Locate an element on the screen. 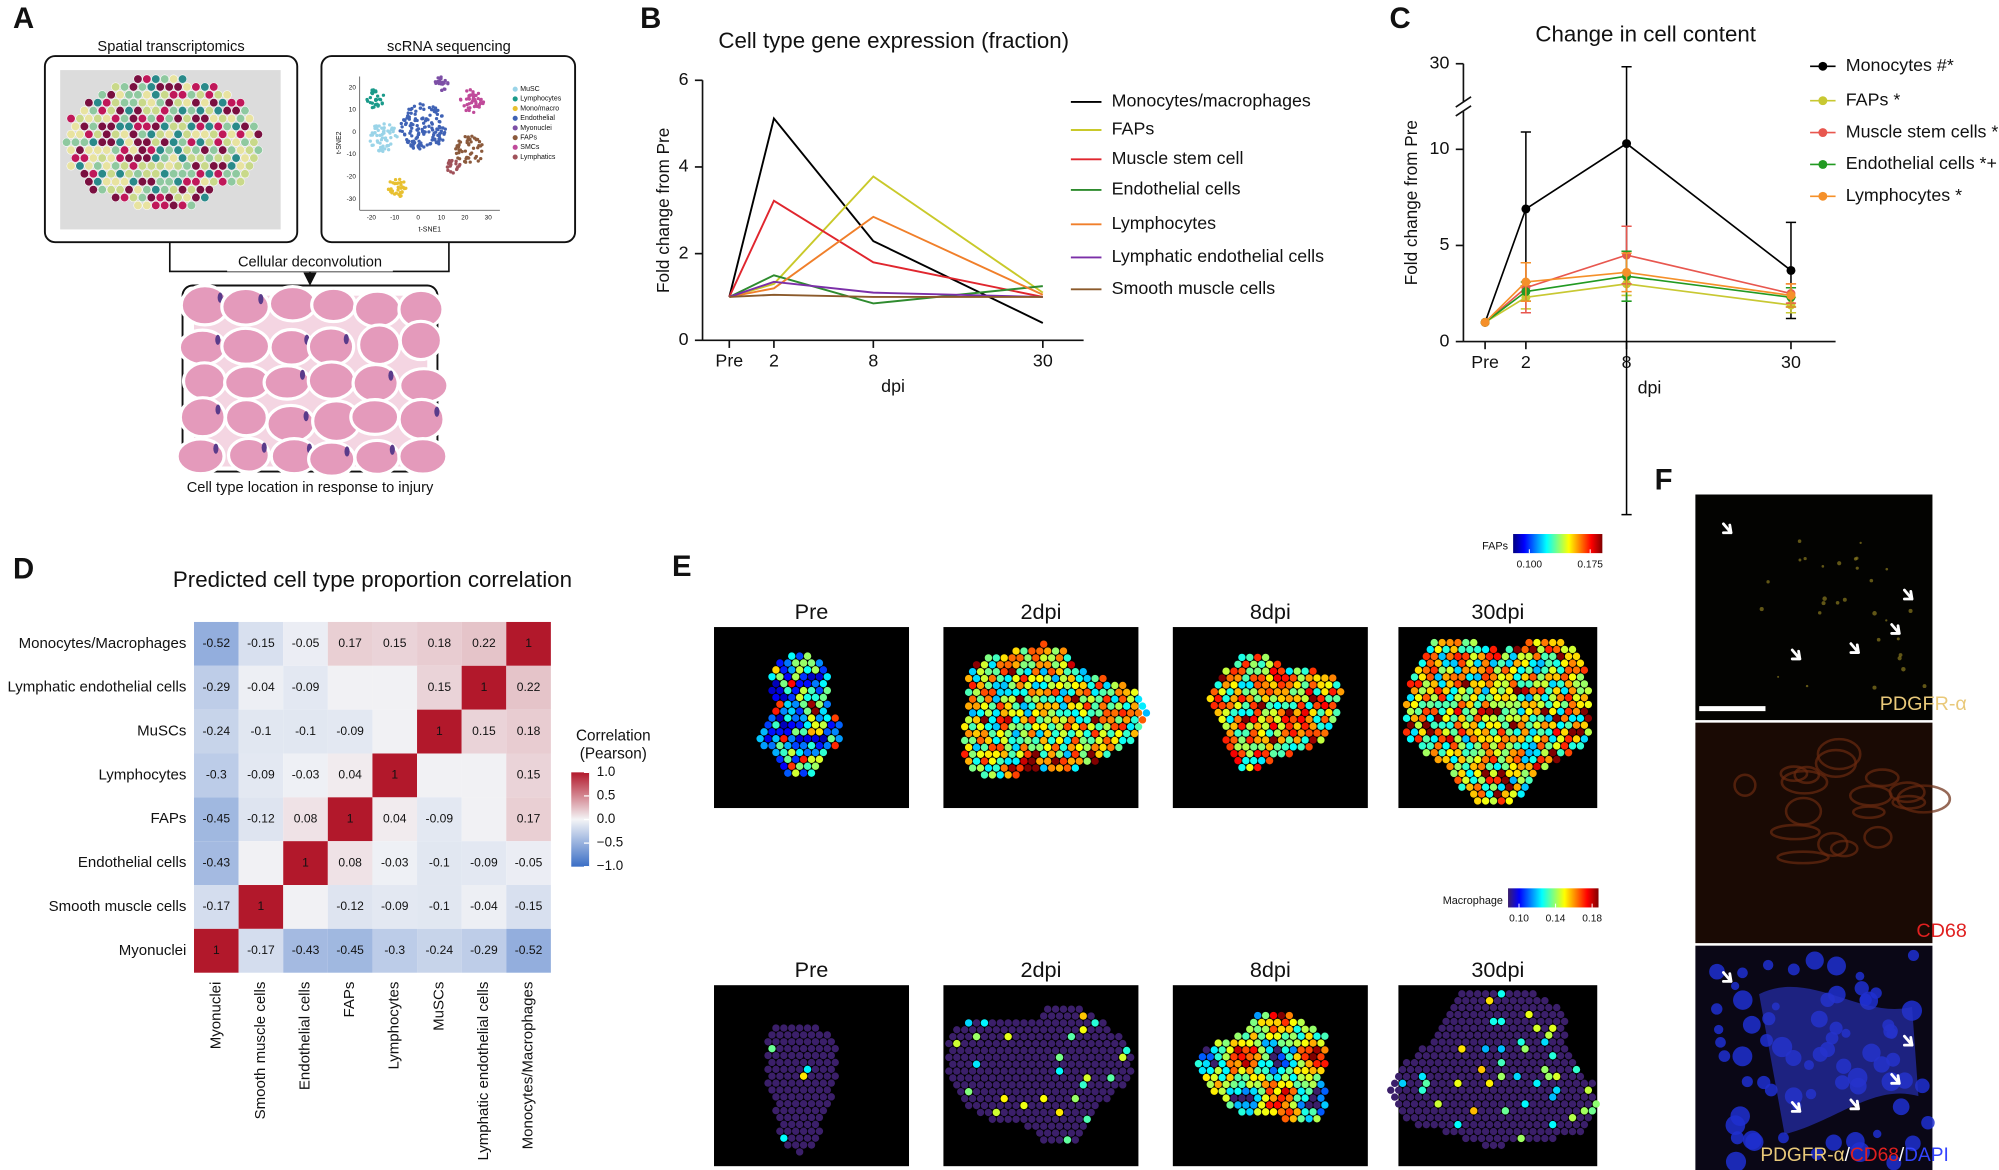 Image resolution: width=1999 pixels, height=1170 pixels. series-line is located at coordinates (1638, 299).